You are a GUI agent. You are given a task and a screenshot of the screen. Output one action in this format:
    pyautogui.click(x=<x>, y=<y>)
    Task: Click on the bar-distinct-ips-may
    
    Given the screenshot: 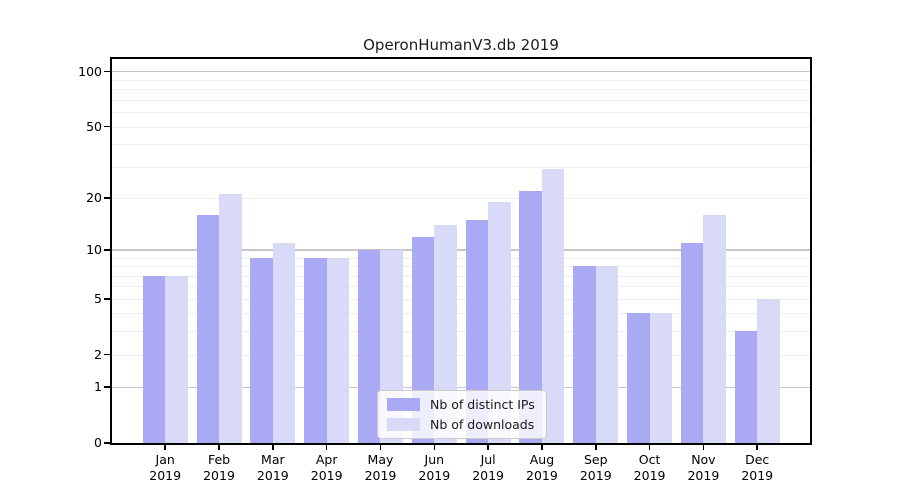 What is the action you would take?
    pyautogui.click(x=369, y=346)
    